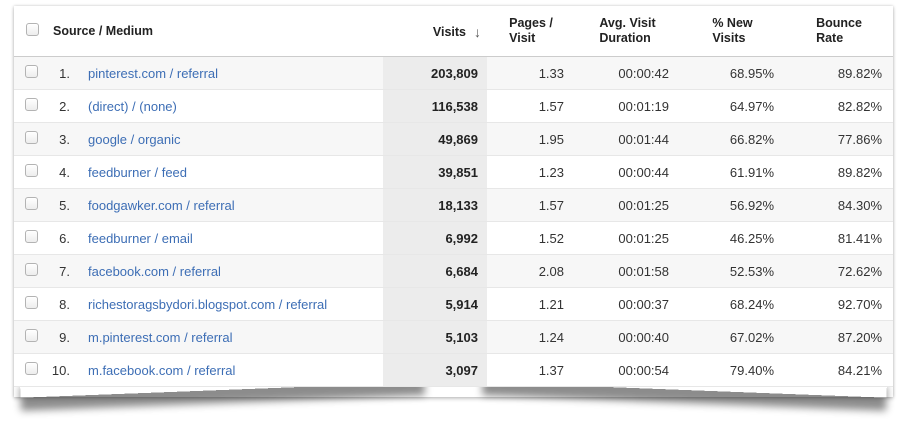 This screenshot has height=424, width=909. What do you see at coordinates (551, 139) in the screenshot?
I see `pages-per-visit-value: 1.95` at bounding box center [551, 139].